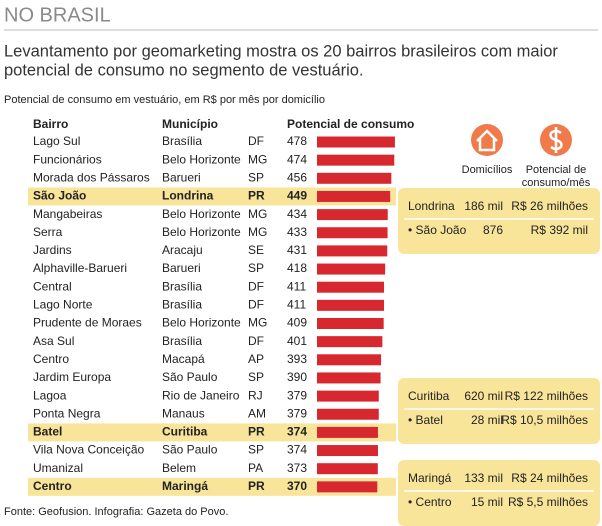  Describe the element at coordinates (350, 124) in the screenshot. I see `header: Potencial de consumo` at that location.